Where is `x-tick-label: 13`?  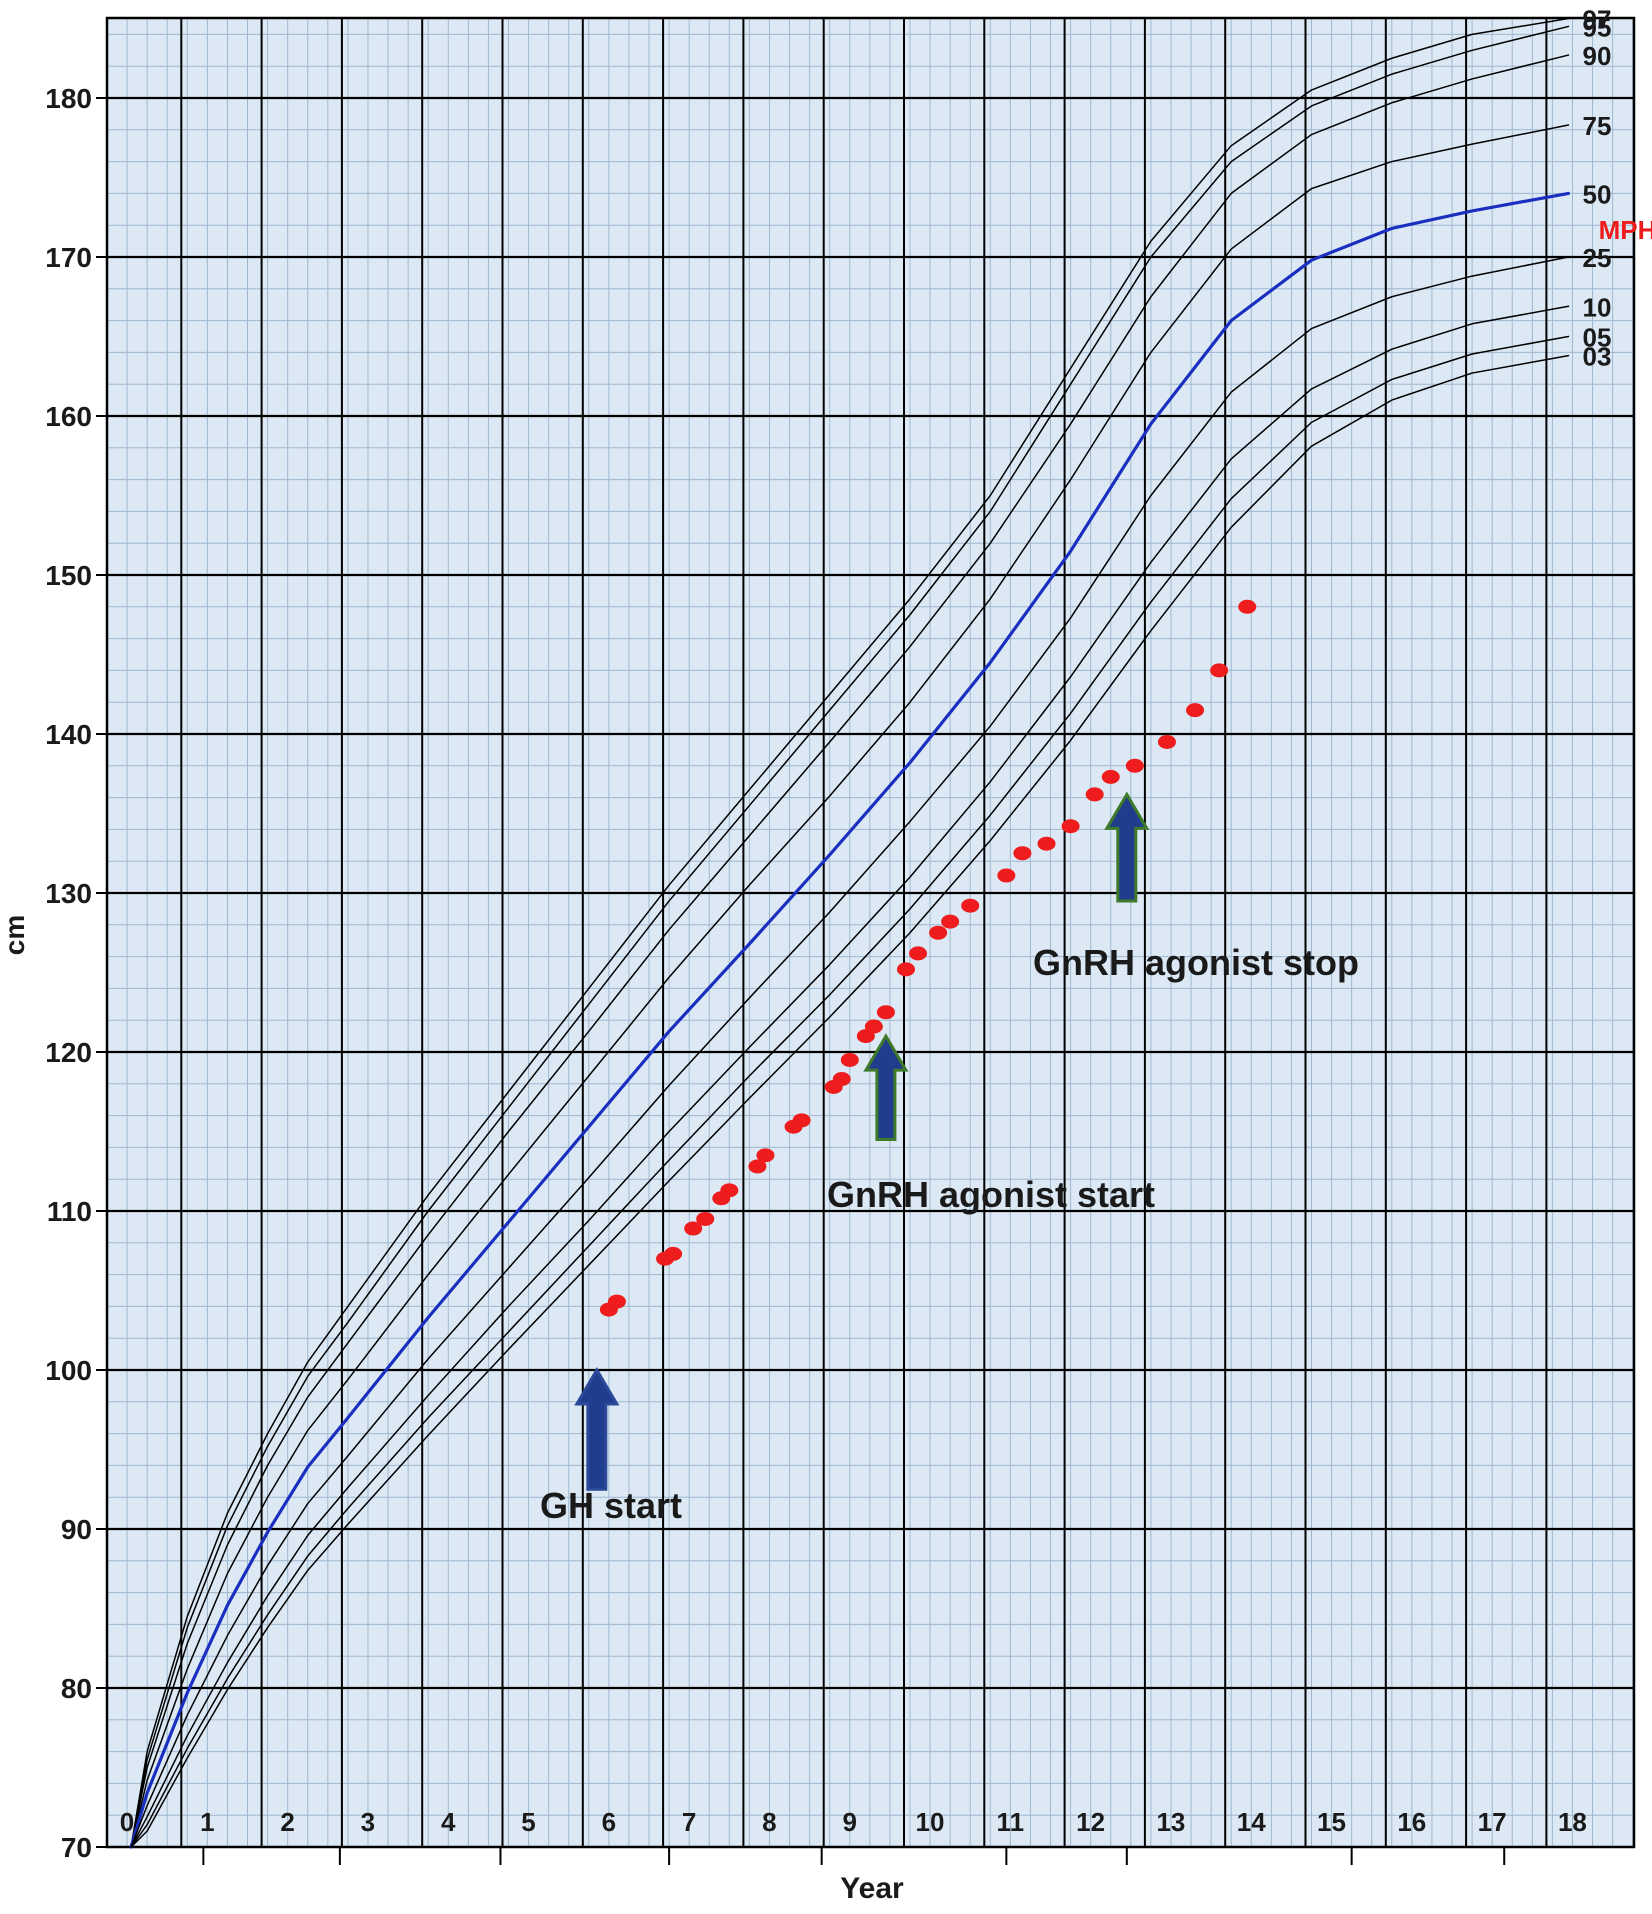
x-tick-label: 13 is located at coordinates (1170, 1822).